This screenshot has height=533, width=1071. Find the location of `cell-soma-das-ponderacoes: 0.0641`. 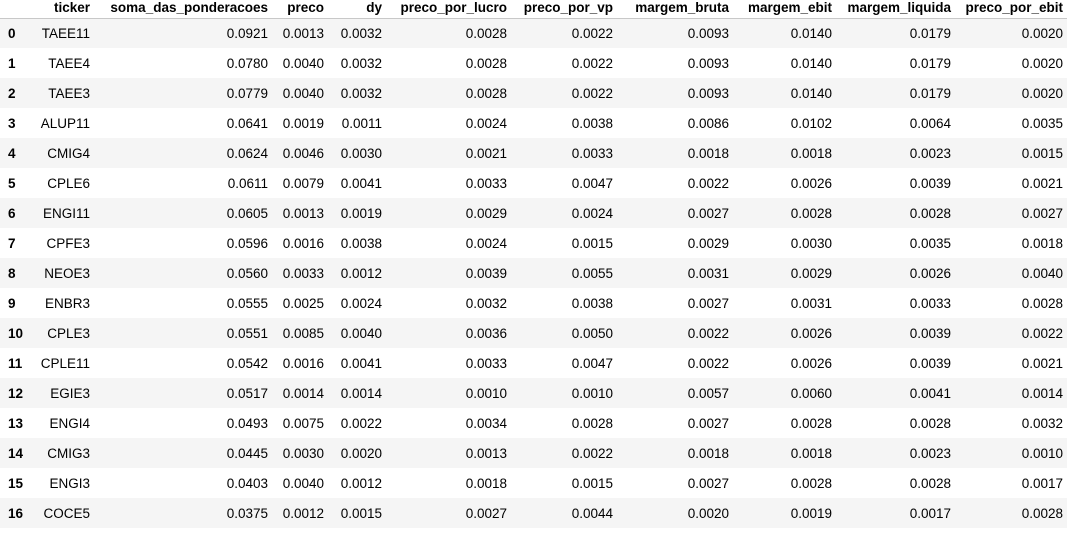

cell-soma-das-ponderacoes: 0.0641 is located at coordinates (247, 123).